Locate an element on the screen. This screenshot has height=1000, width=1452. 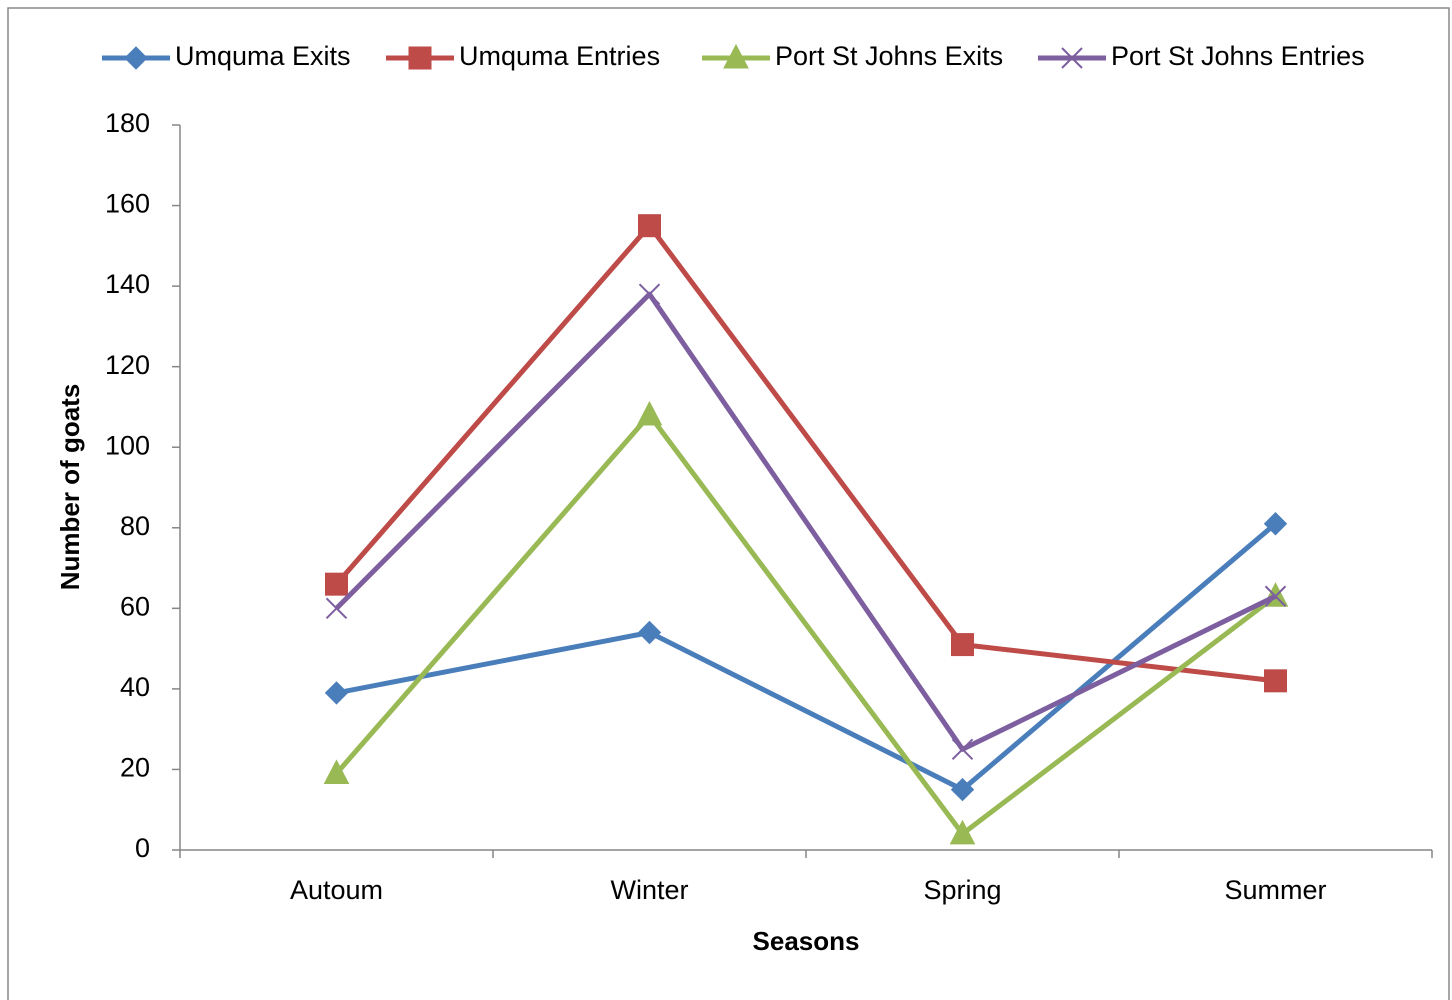
x-tick-label: Spring is located at coordinates (962, 890).